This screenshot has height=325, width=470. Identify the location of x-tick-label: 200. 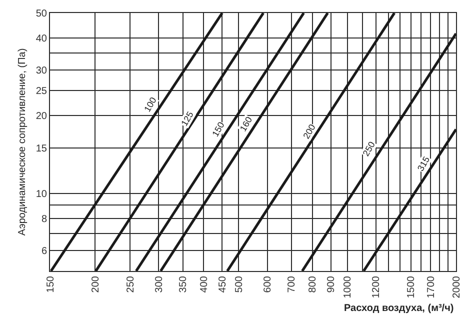
(96, 284).